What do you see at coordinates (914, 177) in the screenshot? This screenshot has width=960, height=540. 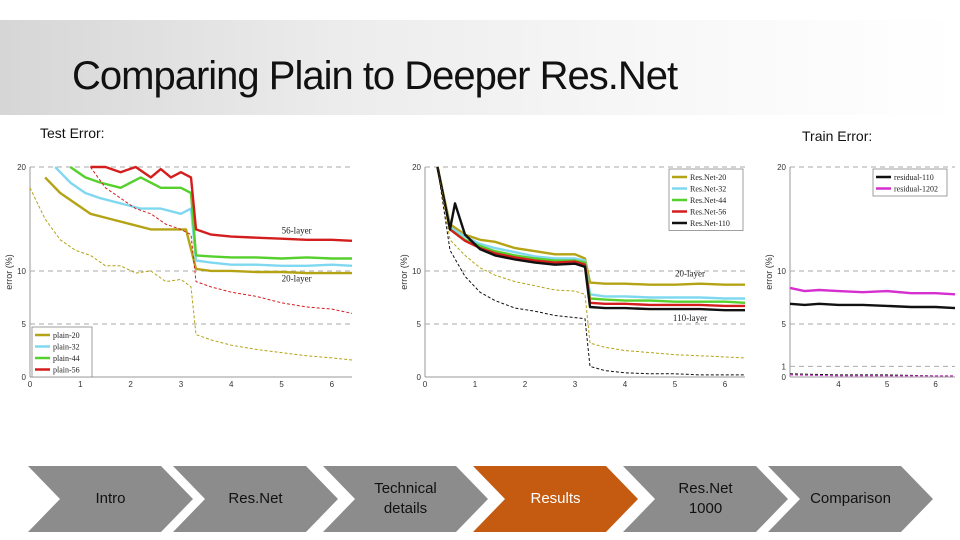 I see `legend-entry: residual-110` at bounding box center [914, 177].